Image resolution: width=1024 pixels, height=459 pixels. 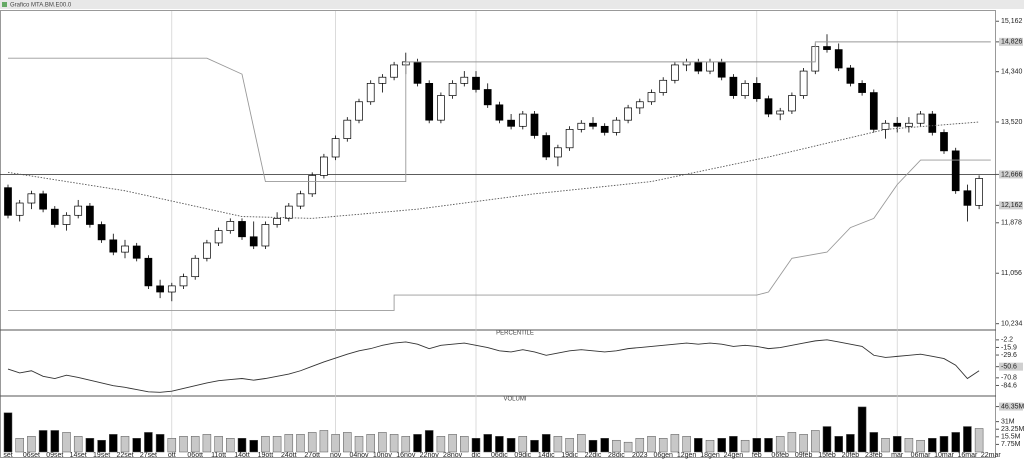 I want to click on y-tick-label: 10,234, so click(x=1012, y=324).